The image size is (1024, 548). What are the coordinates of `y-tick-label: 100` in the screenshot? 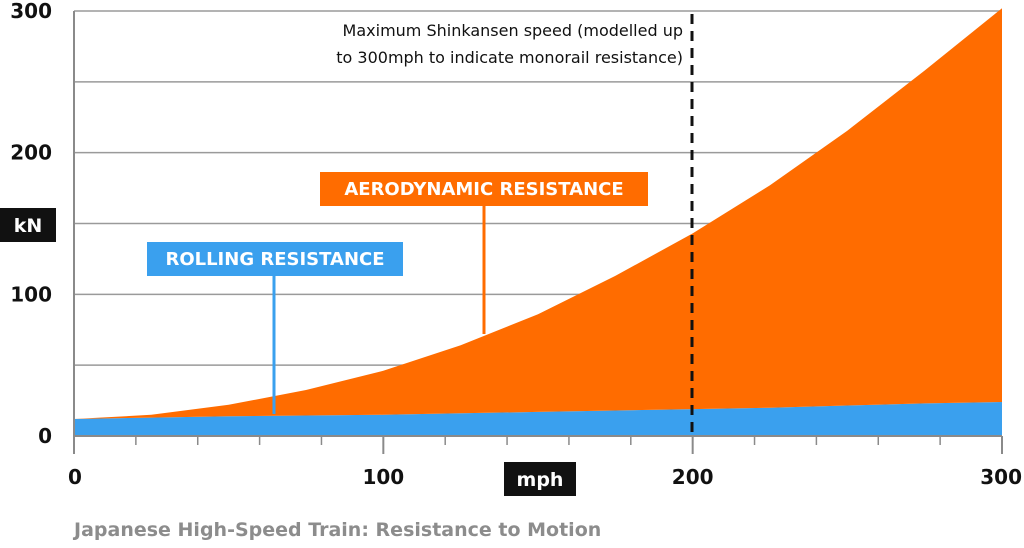 It's located at (31, 294).